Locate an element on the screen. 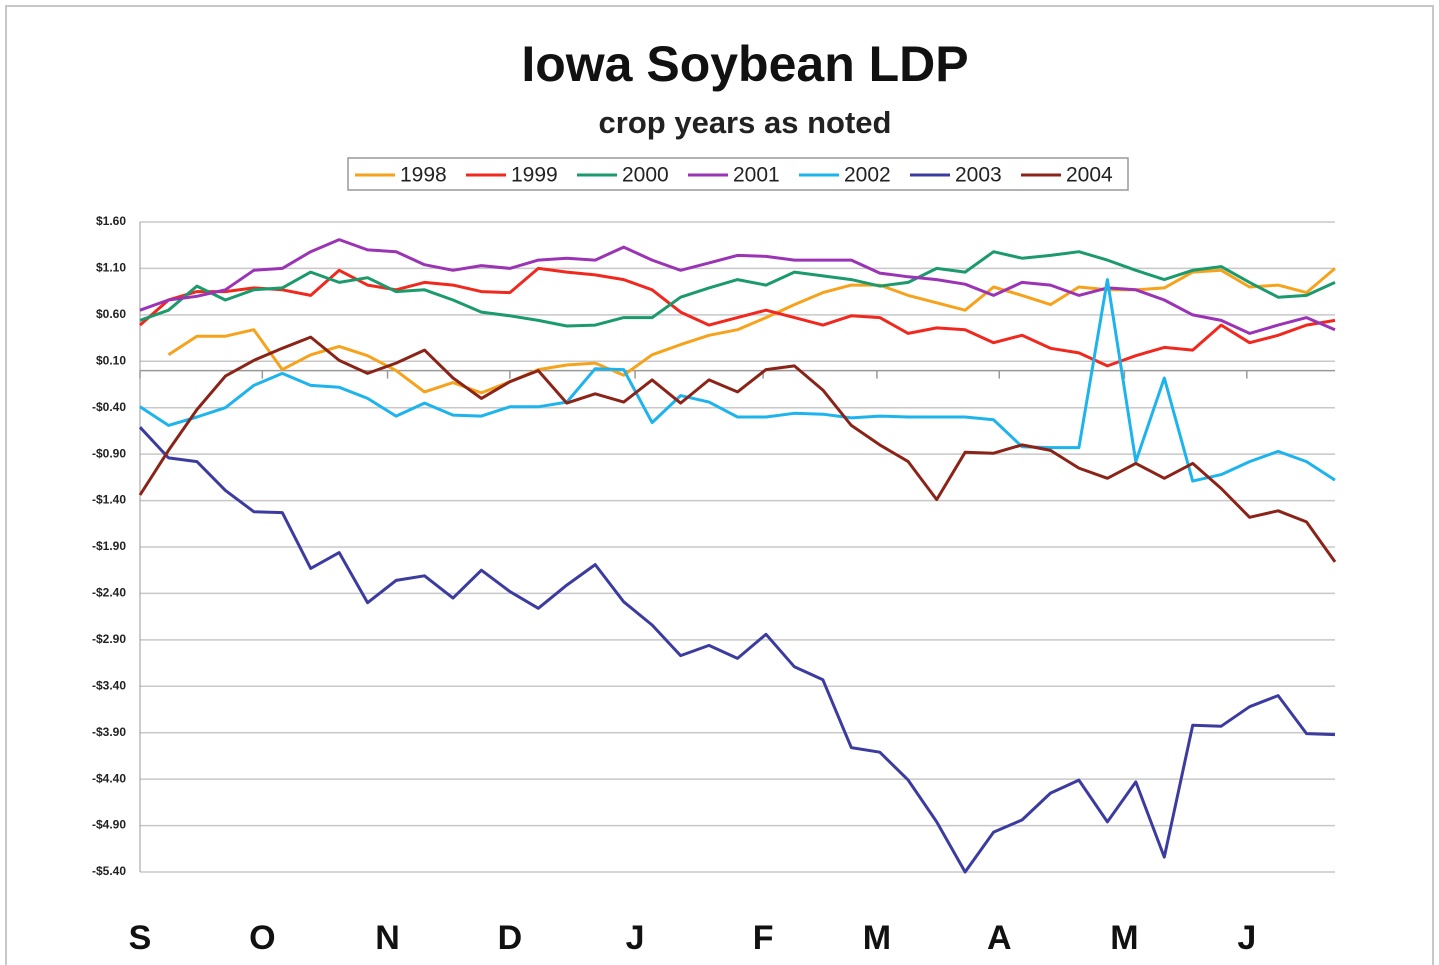 This screenshot has height=965, width=1439. y-tick-label: -$4.90 is located at coordinates (109, 825).